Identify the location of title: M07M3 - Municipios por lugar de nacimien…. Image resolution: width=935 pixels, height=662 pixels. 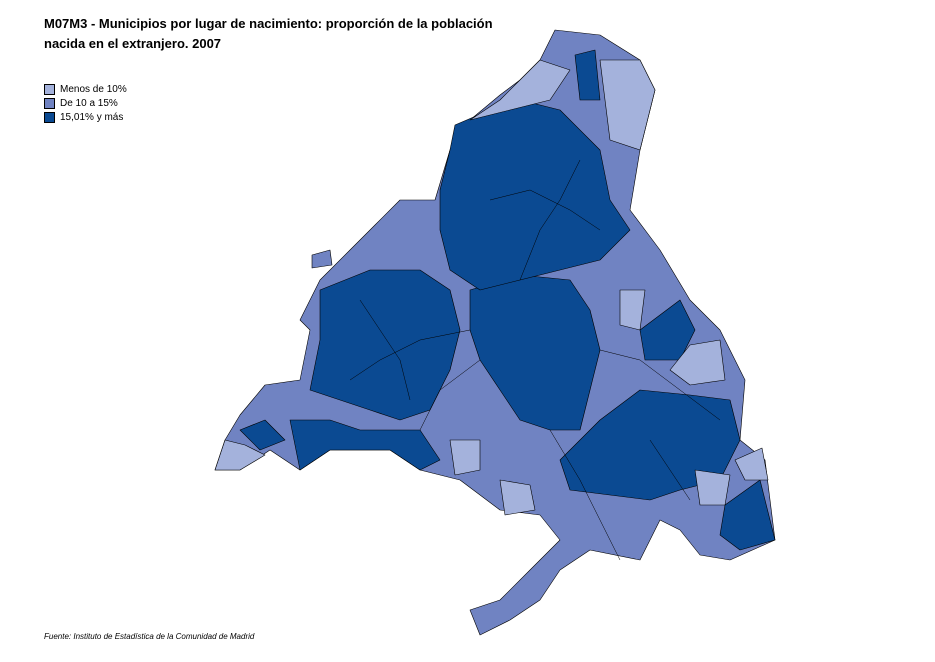
(268, 34).